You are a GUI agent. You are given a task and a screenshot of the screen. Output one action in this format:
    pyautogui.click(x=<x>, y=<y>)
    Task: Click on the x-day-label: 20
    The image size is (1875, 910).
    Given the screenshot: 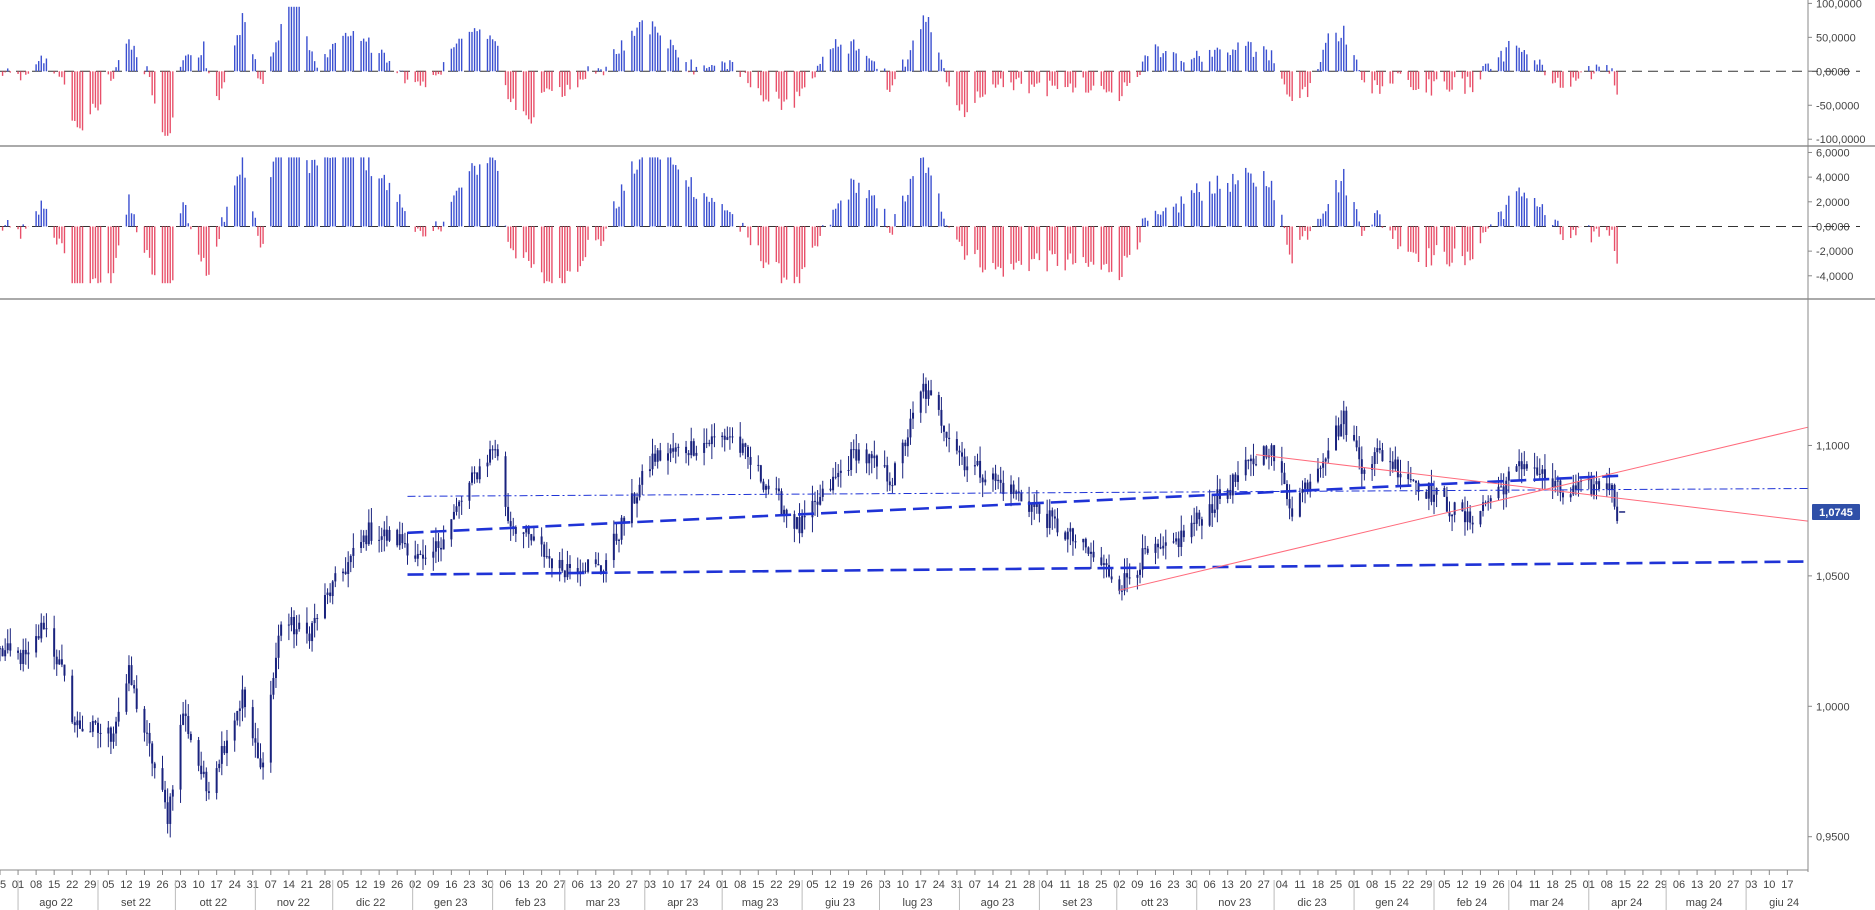 What is the action you would take?
    pyautogui.click(x=1246, y=885)
    